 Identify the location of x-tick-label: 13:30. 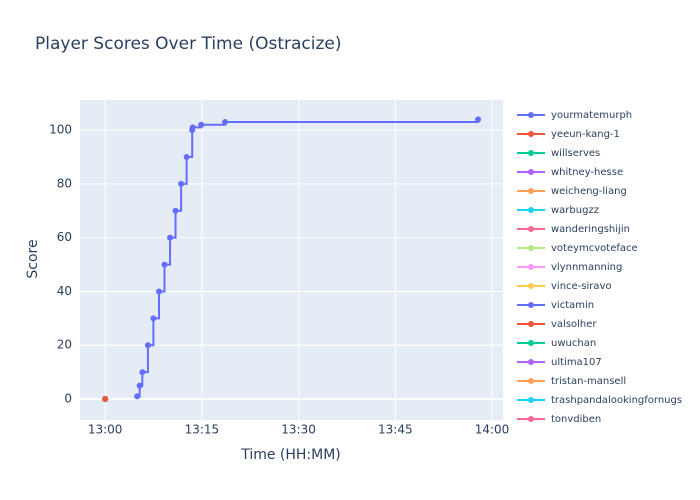
(298, 430).